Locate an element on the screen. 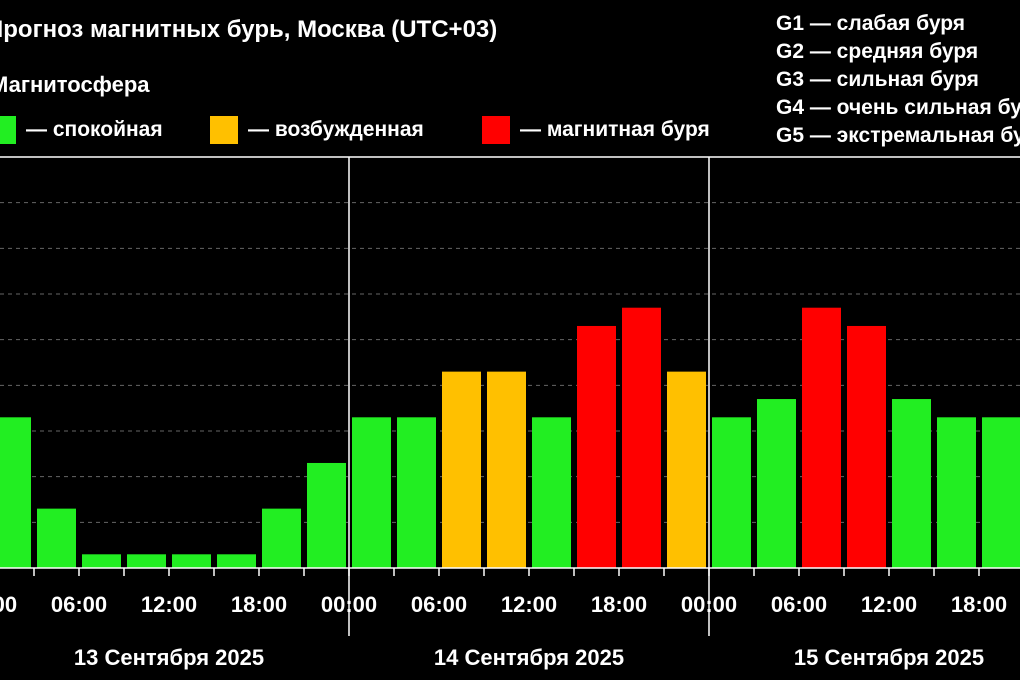 Image resolution: width=1020 pixels, height=680 pixels. legend-item-excited: — возбужденная is located at coordinates (317, 130).